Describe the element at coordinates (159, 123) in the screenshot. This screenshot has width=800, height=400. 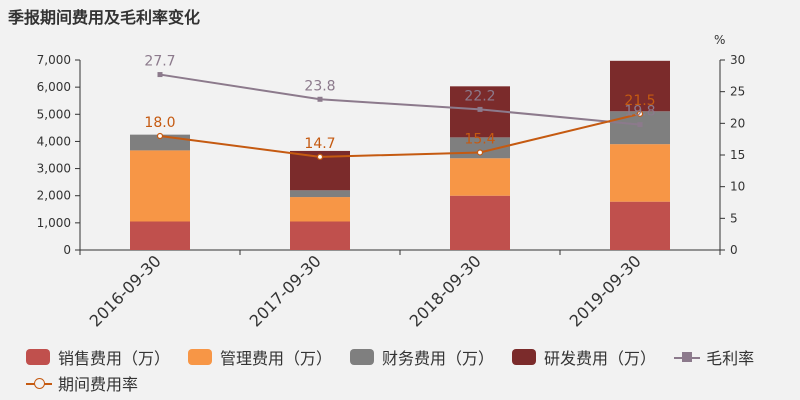
I see `expense-ratio-data-label: 18.0` at that location.